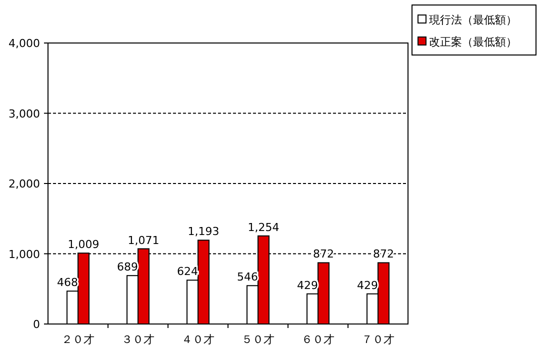  Describe the element at coordinates (24, 43) in the screenshot. I see `y-tick-label: 4,000` at that location.